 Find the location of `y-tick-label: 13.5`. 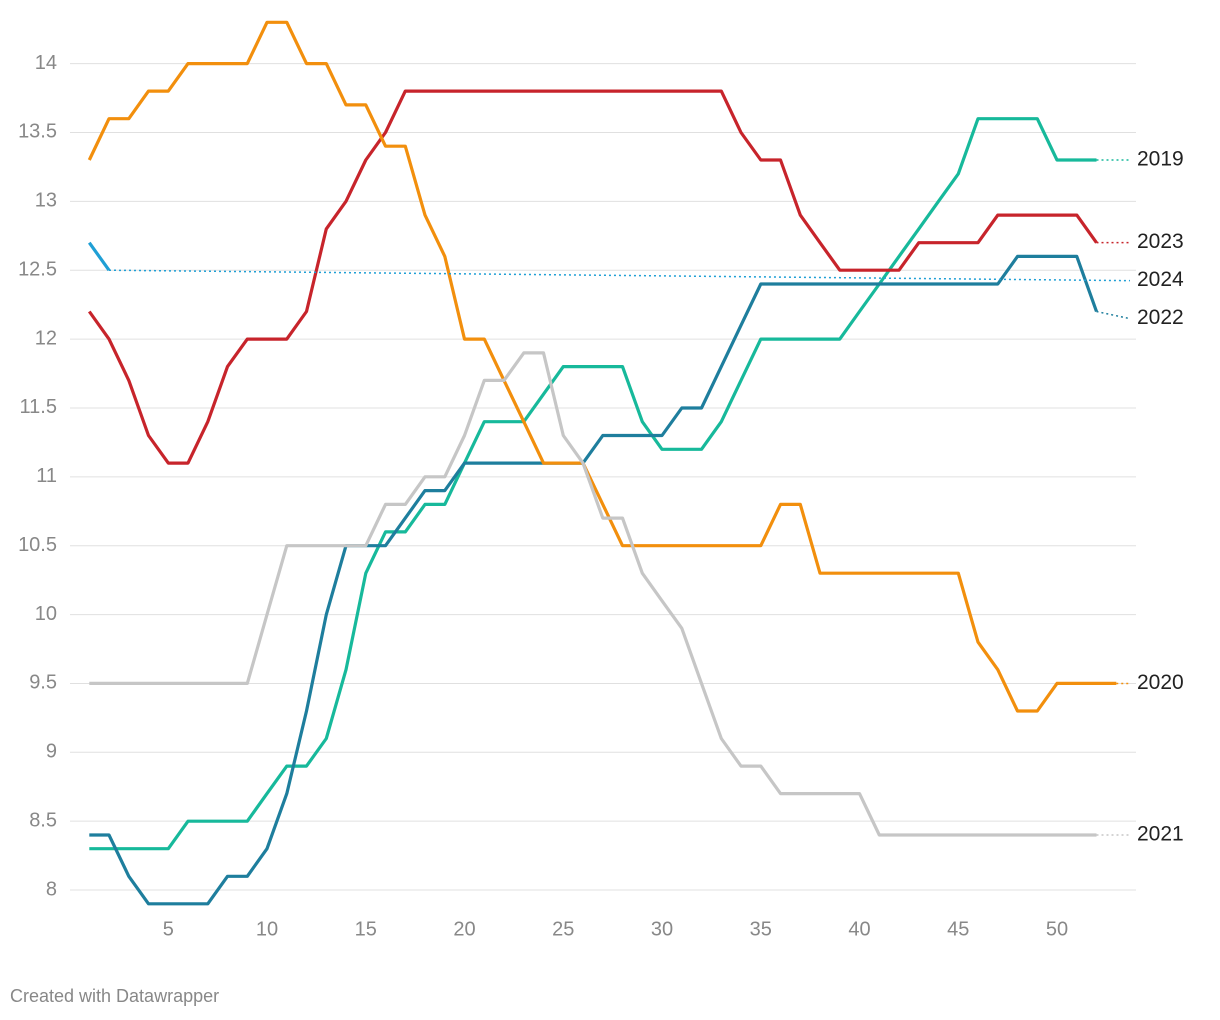

y-tick-label: 13.5 is located at coordinates (37, 132).